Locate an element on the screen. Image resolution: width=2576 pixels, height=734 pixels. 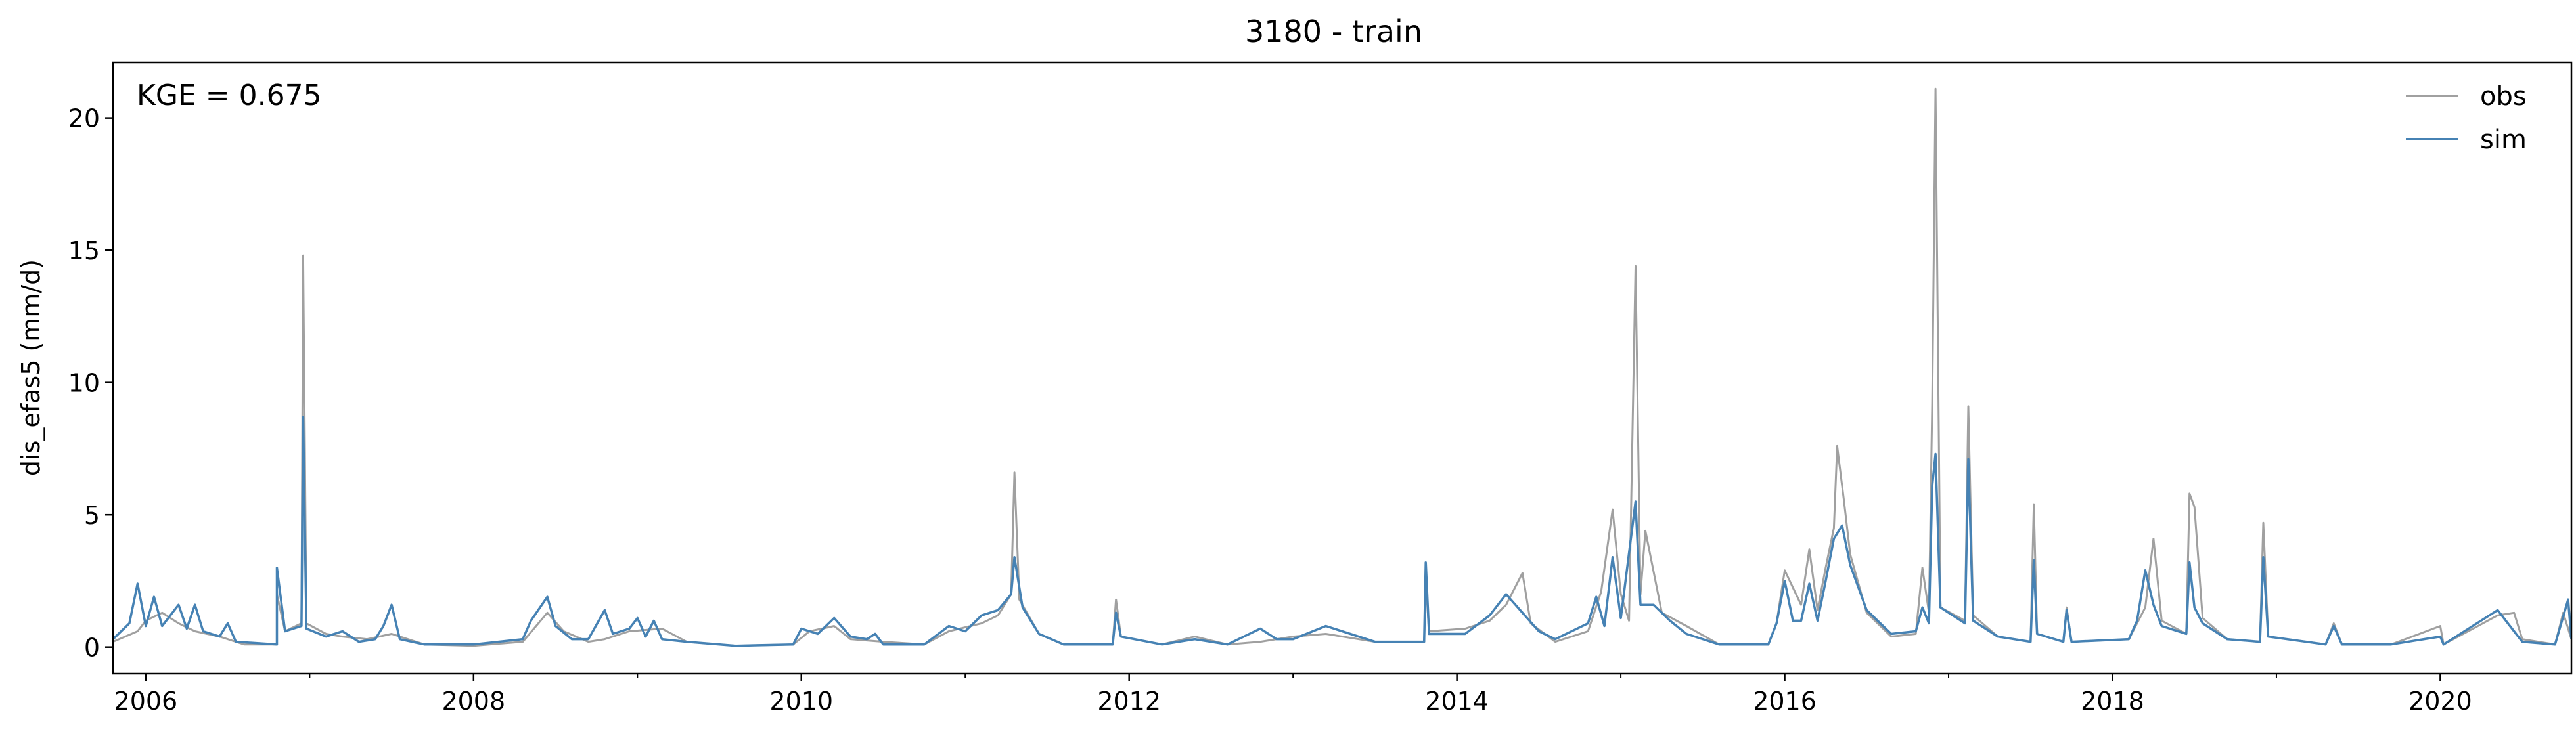
x-axis-ticks: 2006 2008 2010 2012 2014 2016 2018 2020 is located at coordinates (1293, 695).